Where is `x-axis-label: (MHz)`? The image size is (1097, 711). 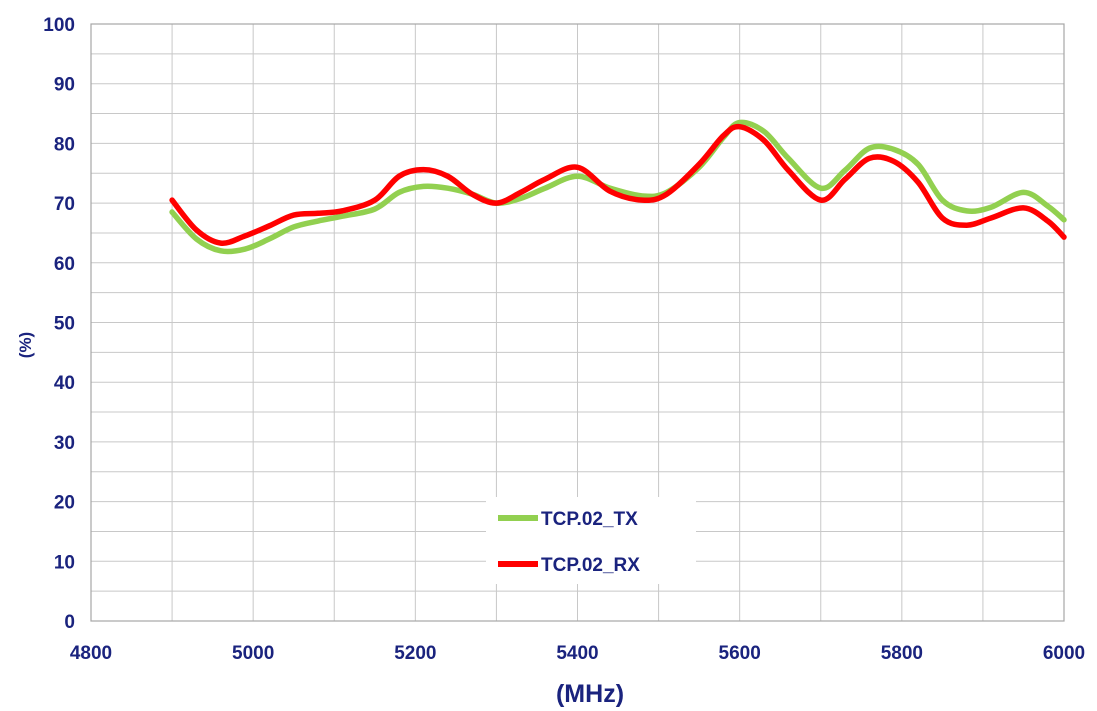
x-axis-label: (MHz) is located at coordinates (590, 694).